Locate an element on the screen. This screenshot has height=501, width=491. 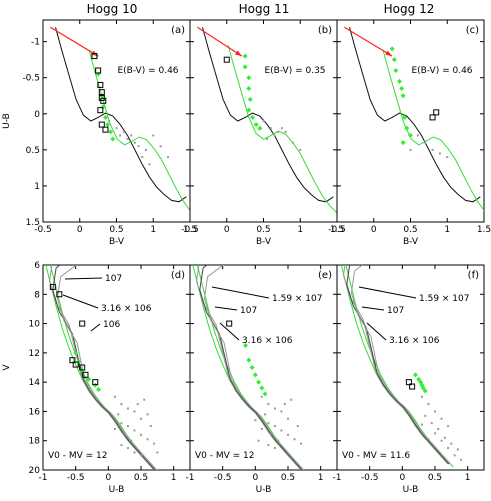
y-tick-label: -0.5 is located at coordinates (31, 79).